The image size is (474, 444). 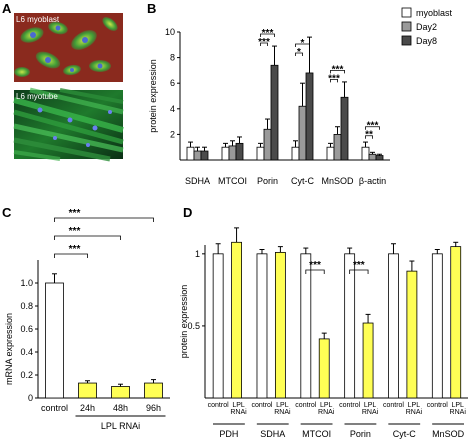 What do you see at coordinates (193, 326) in the screenshot?
I see `y-tick-label: 0.5` at bounding box center [193, 326].